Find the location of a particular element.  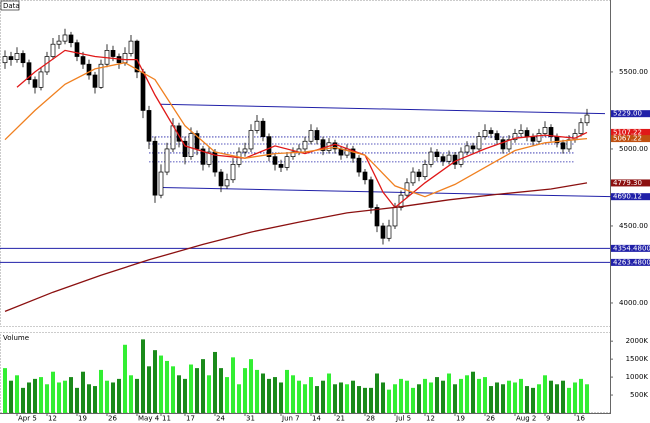

price-label: 4263.4800 is located at coordinates (631, 262).